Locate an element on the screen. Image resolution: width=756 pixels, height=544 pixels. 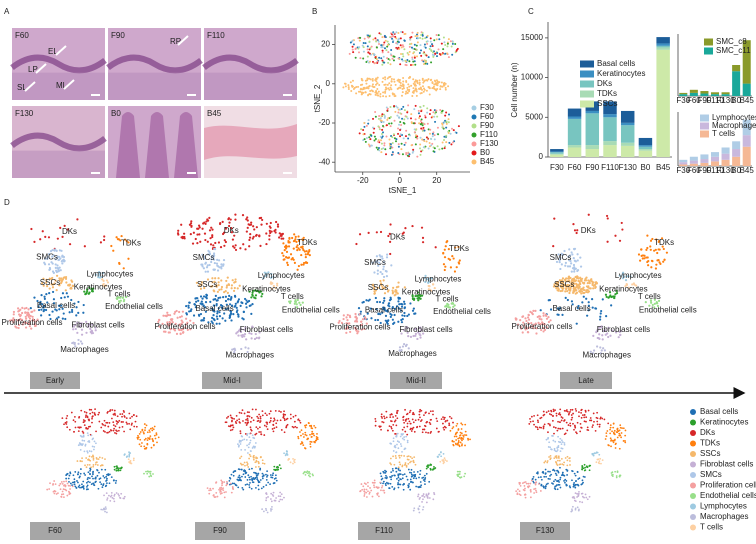
cluster-label: TDKs is located at coordinates (131, 242).